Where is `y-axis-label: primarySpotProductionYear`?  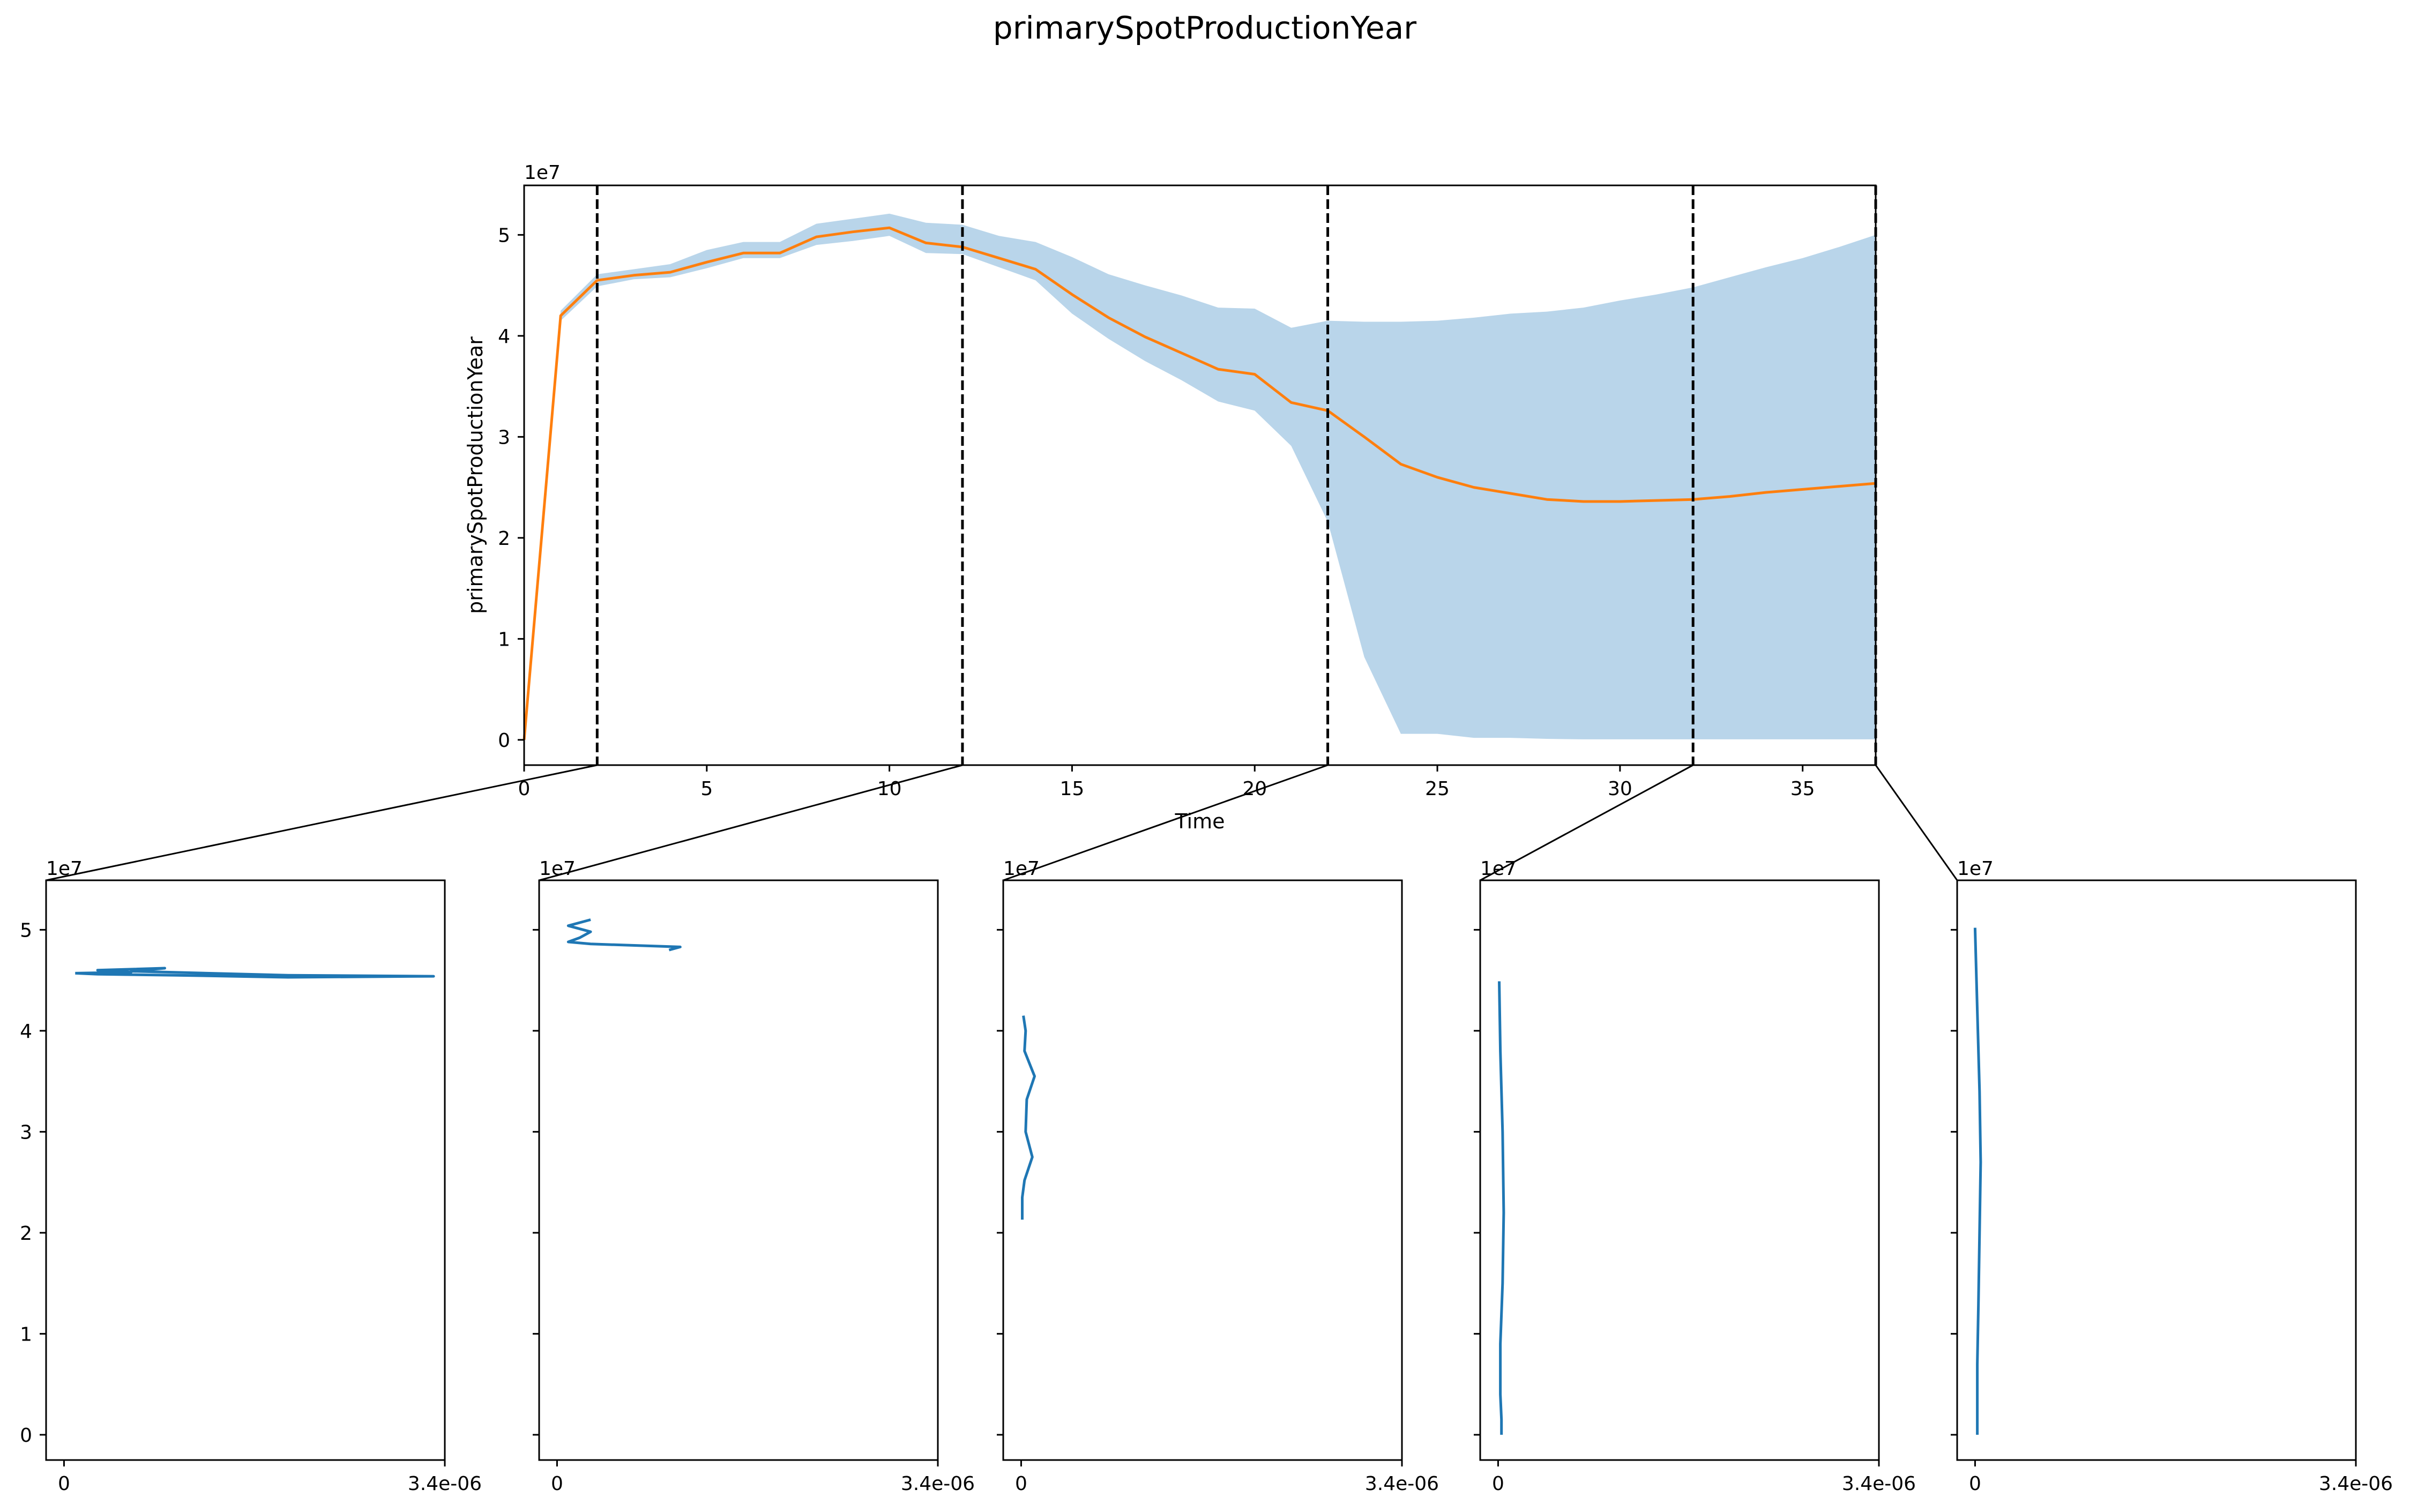 y-axis-label: primarySpotProductionYear is located at coordinates (476, 475).